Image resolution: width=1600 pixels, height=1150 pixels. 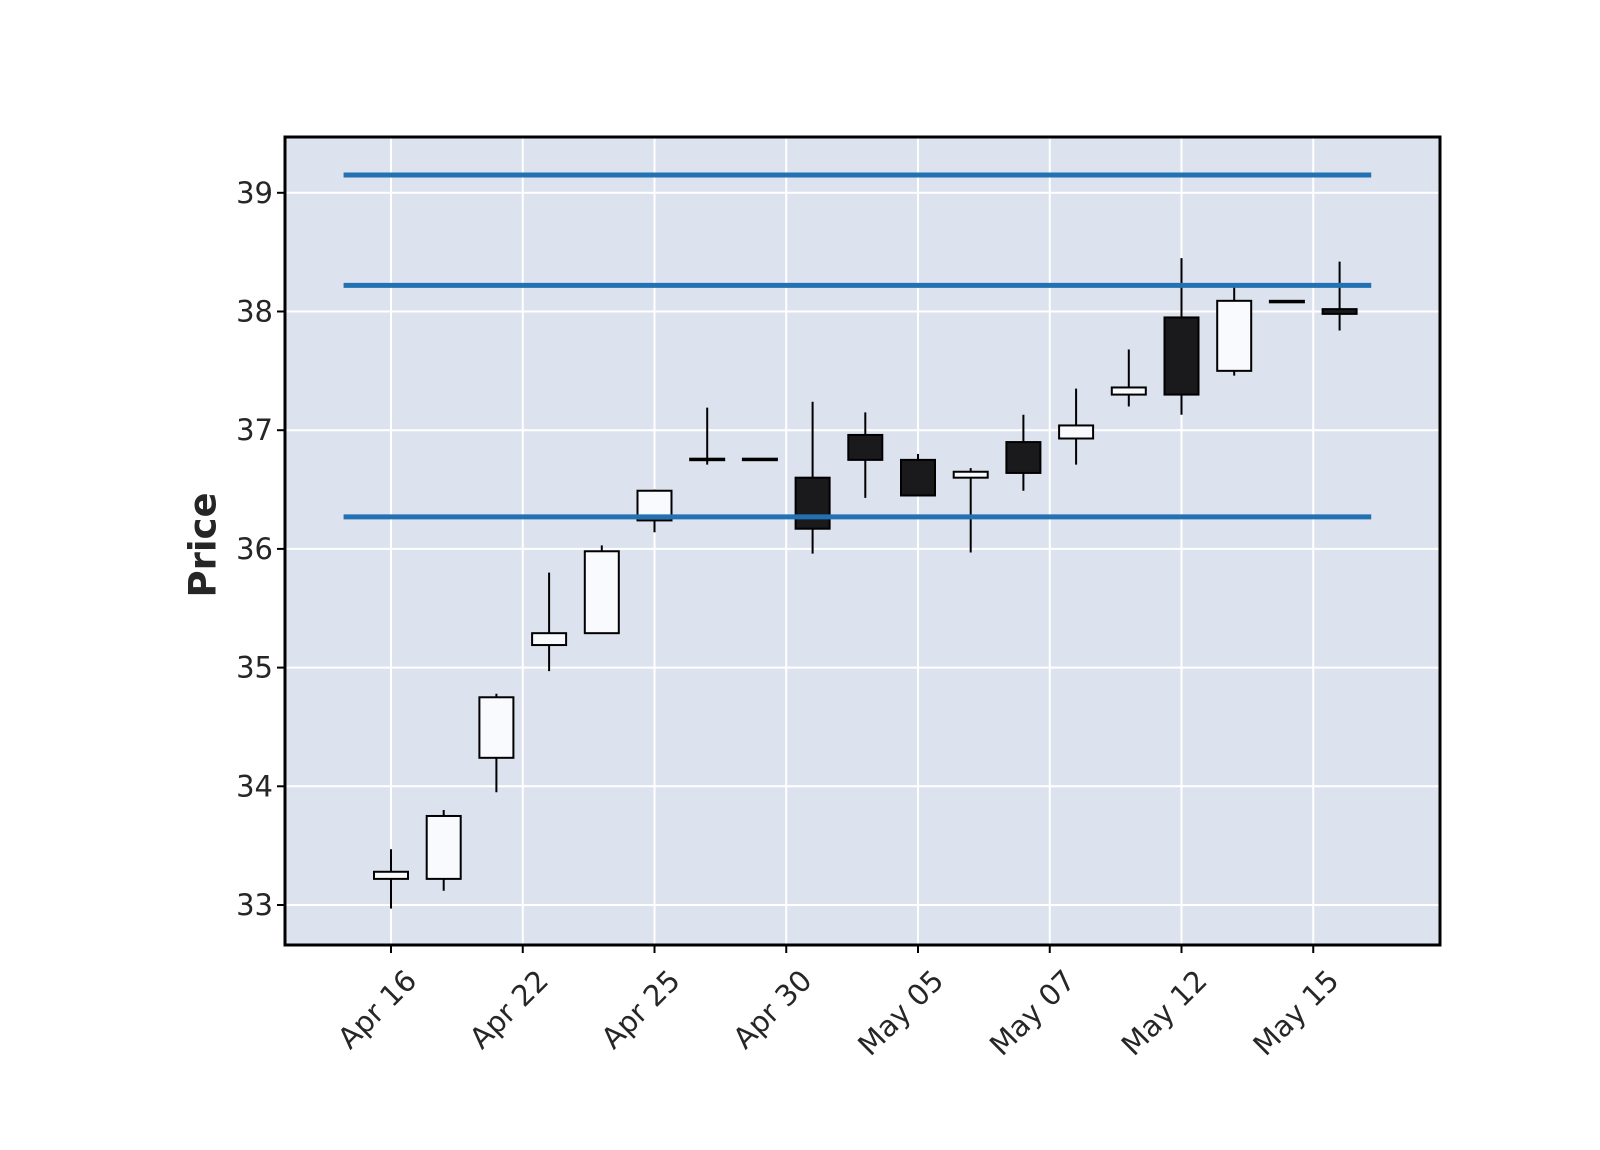 What do you see at coordinates (377, 1009) in the screenshot?
I see `x-tick-label: Apr 16` at bounding box center [377, 1009].